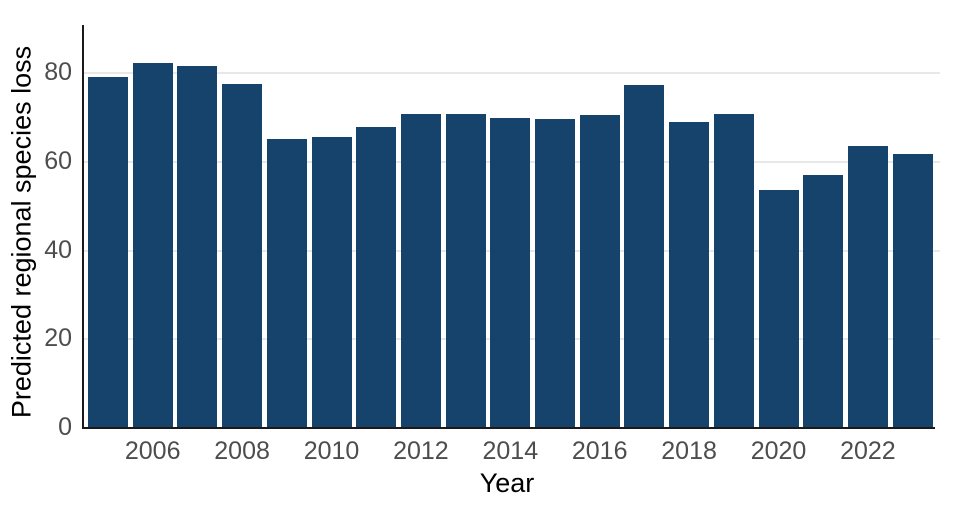  What do you see at coordinates (58, 338) in the screenshot?
I see `y-tick-label-20: 20` at bounding box center [58, 338].